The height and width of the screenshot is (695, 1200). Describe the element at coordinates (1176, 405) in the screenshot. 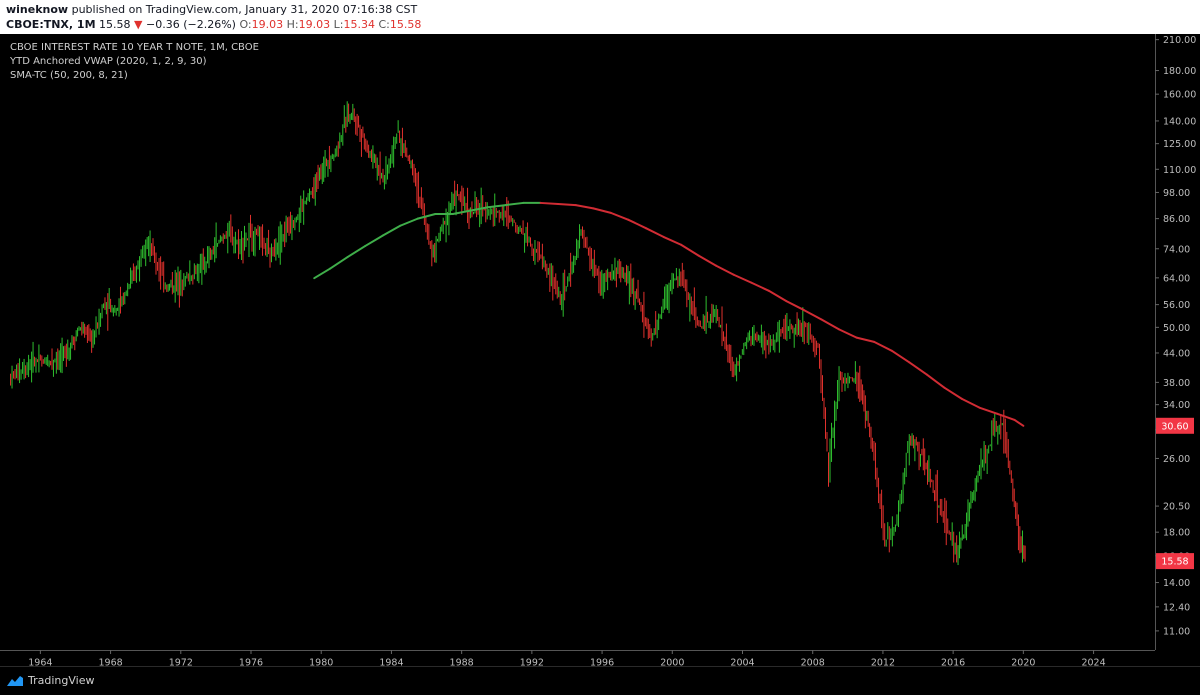

I see `price-tick-label: 34.00` at that location.